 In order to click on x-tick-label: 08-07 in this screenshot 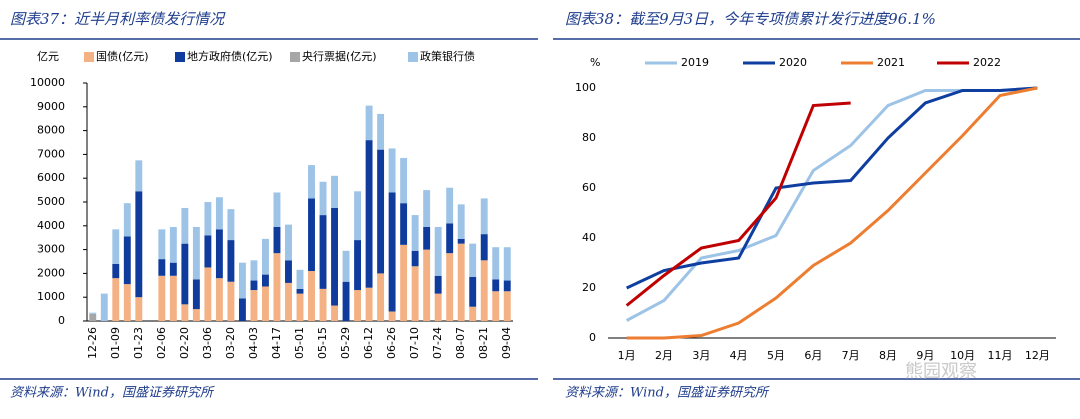, I will do `click(460, 343)`.